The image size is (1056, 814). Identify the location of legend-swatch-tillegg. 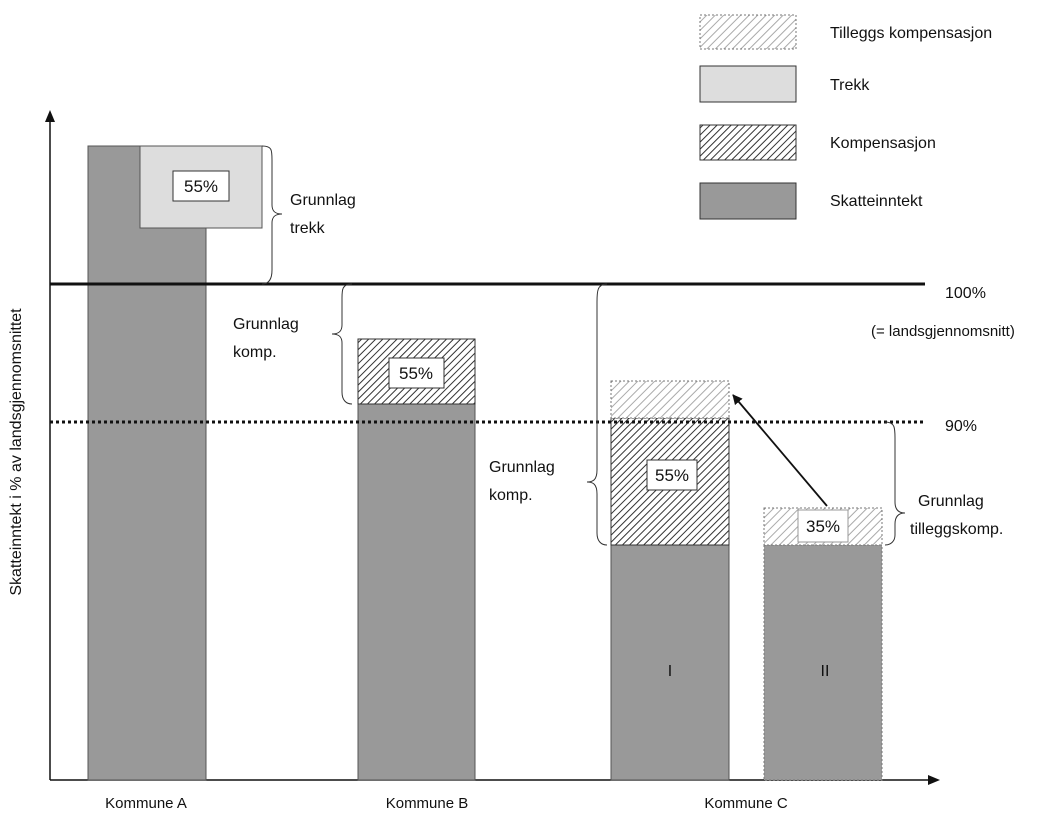
(748, 32).